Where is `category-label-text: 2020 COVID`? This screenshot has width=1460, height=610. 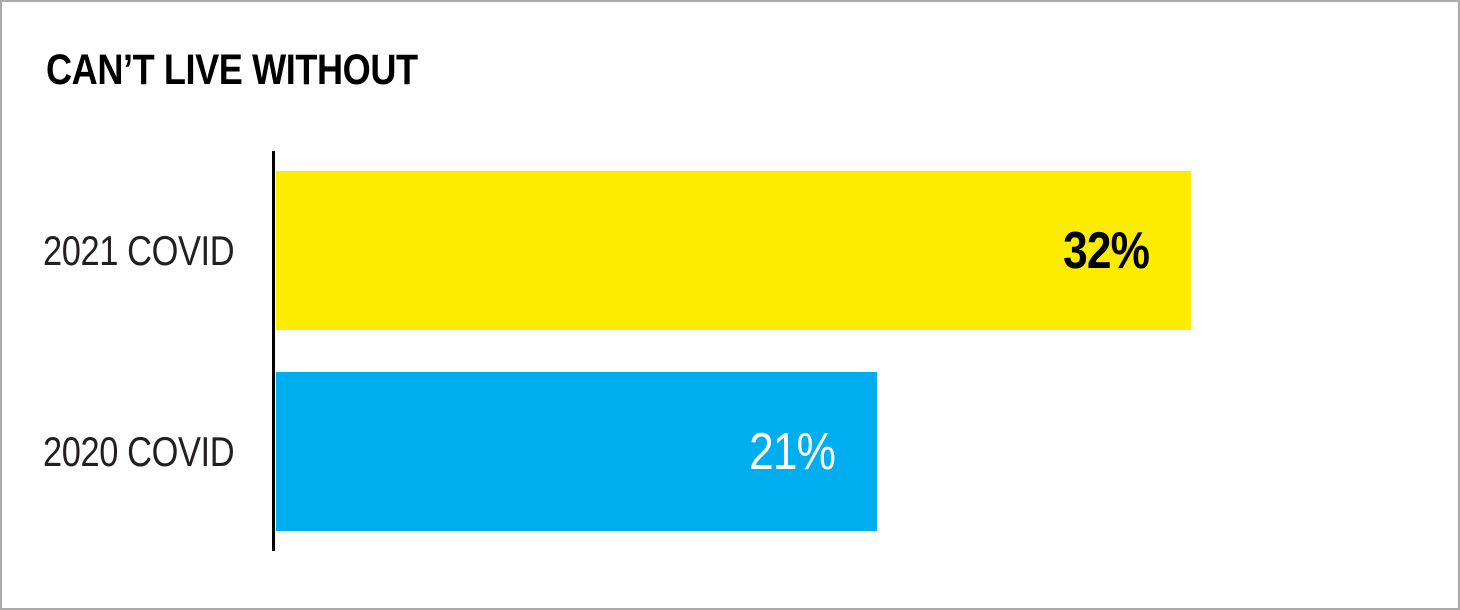
category-label-text: 2020 COVID is located at coordinates (139, 451).